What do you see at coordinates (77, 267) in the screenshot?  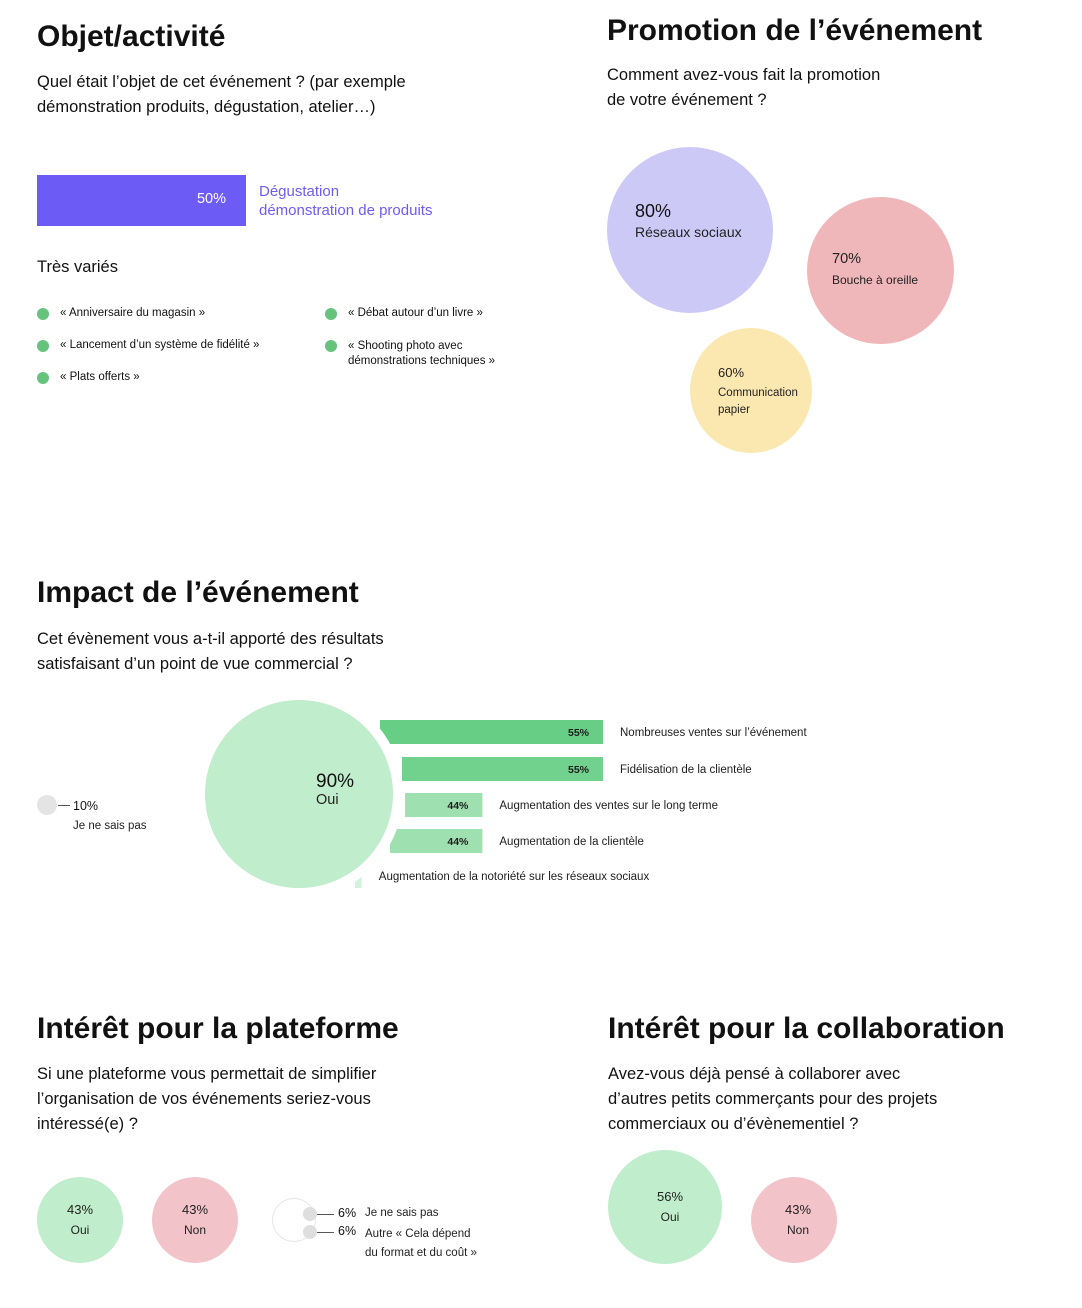 I see `varies-title: Très variés` at bounding box center [77, 267].